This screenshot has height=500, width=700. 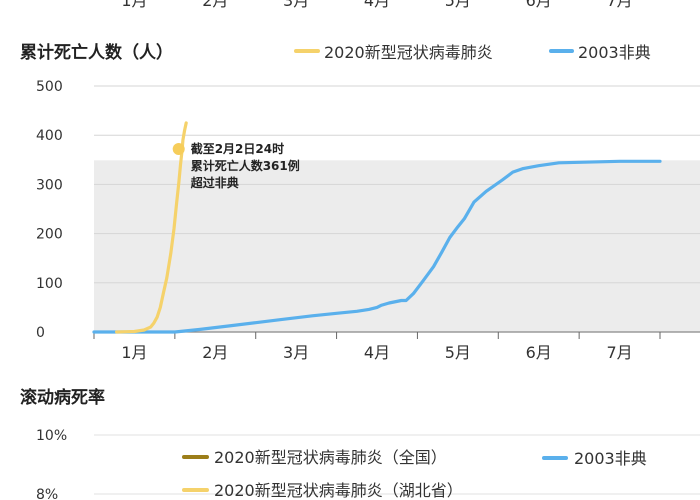 I want to click on x-tick-label: 1月, so click(x=134, y=352).